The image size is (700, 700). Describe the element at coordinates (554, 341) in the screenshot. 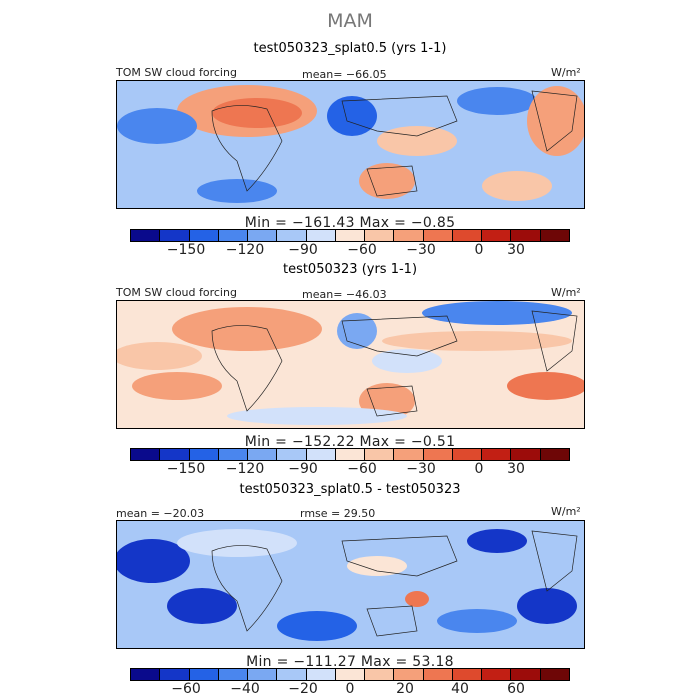

I see `panel2-america-coastline` at that location.